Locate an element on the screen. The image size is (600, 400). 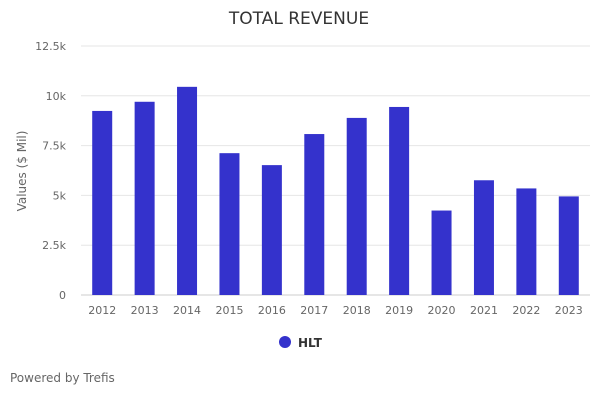
powered-by-credit: Powered by Trefis is located at coordinates (62, 378).